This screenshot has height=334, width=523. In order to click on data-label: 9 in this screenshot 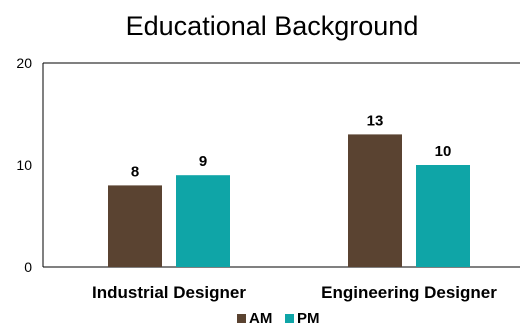, I will do `click(203, 161)`.